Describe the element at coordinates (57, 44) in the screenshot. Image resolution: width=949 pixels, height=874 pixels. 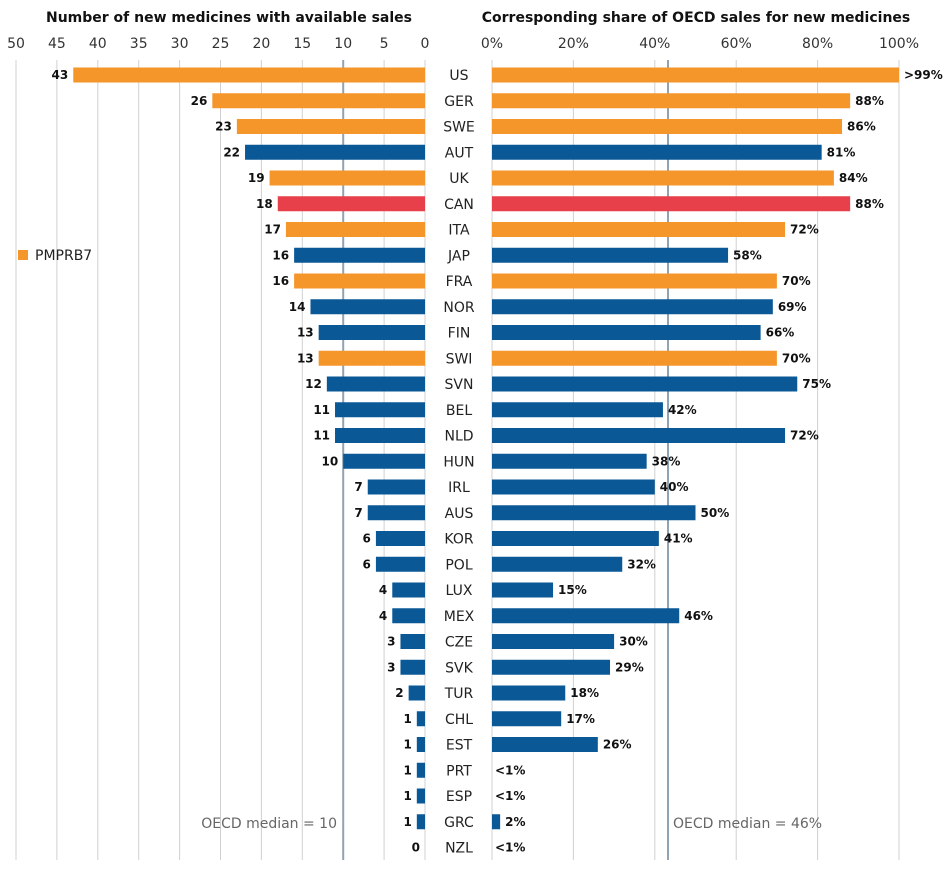
I see `left-tick-label: 45` at that location.